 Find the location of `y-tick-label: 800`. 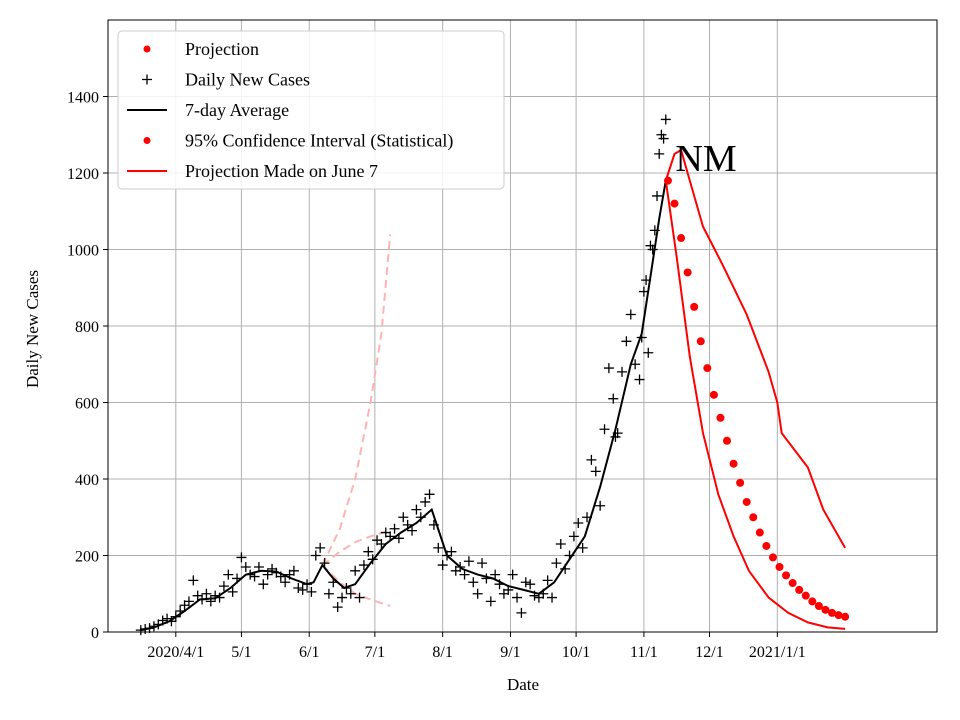

y-tick-label: 800 is located at coordinates (87, 327).